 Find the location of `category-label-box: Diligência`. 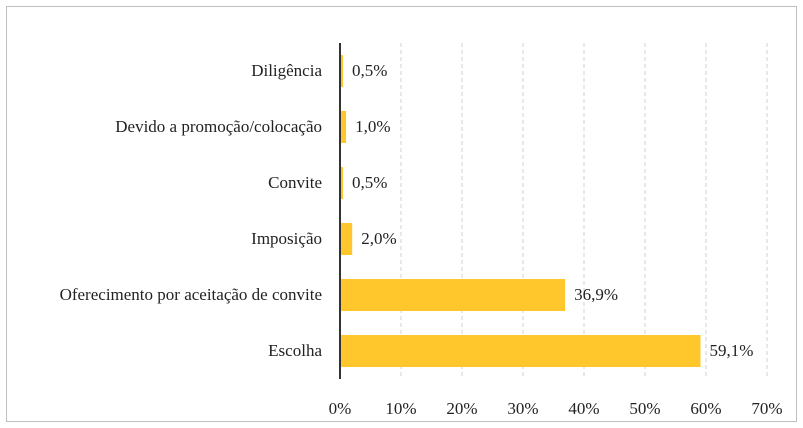

category-label-box: Diligência is located at coordinates (286, 70).